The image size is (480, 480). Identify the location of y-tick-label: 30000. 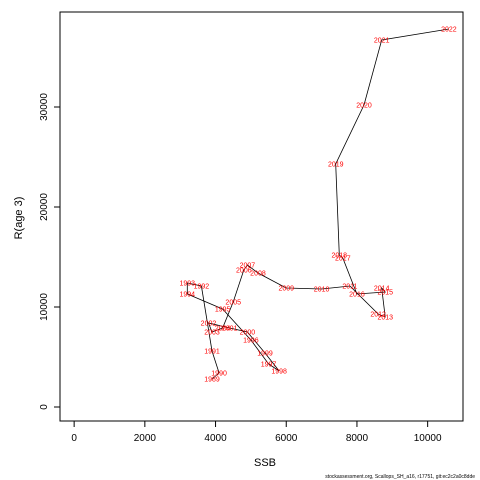
(44, 107).